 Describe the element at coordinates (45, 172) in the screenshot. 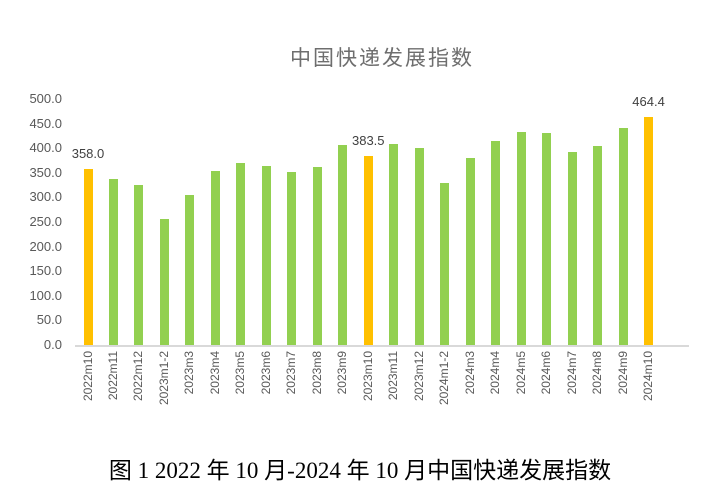

I see `y-axis-tick-label: 350.0` at that location.